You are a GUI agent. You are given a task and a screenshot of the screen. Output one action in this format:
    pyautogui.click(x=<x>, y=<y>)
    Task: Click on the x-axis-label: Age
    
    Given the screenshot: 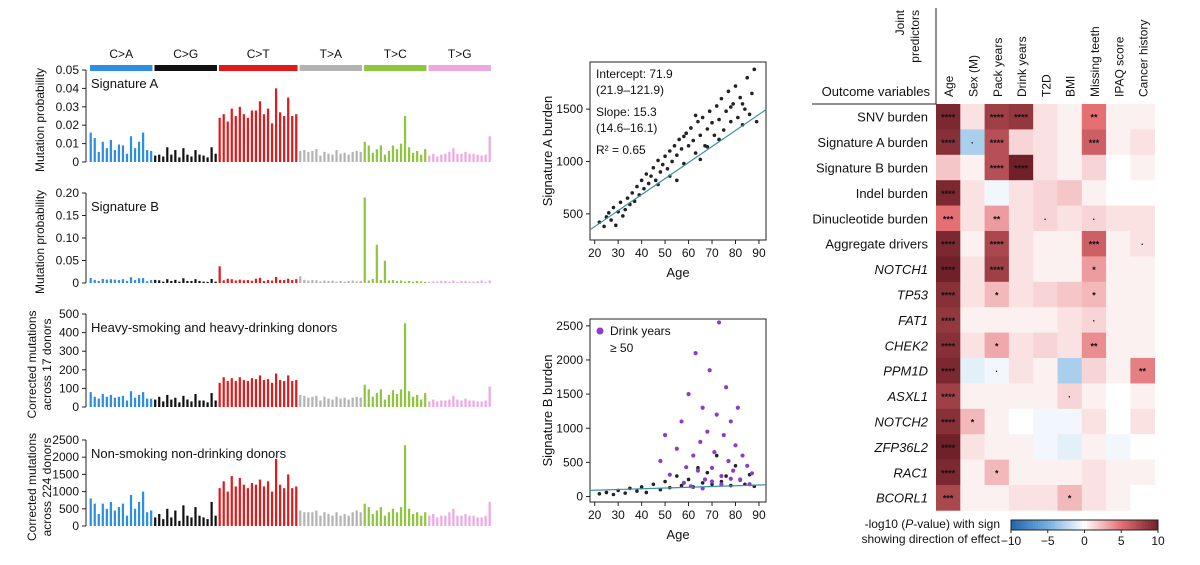 What is the action you would take?
    pyautogui.click(x=677, y=534)
    